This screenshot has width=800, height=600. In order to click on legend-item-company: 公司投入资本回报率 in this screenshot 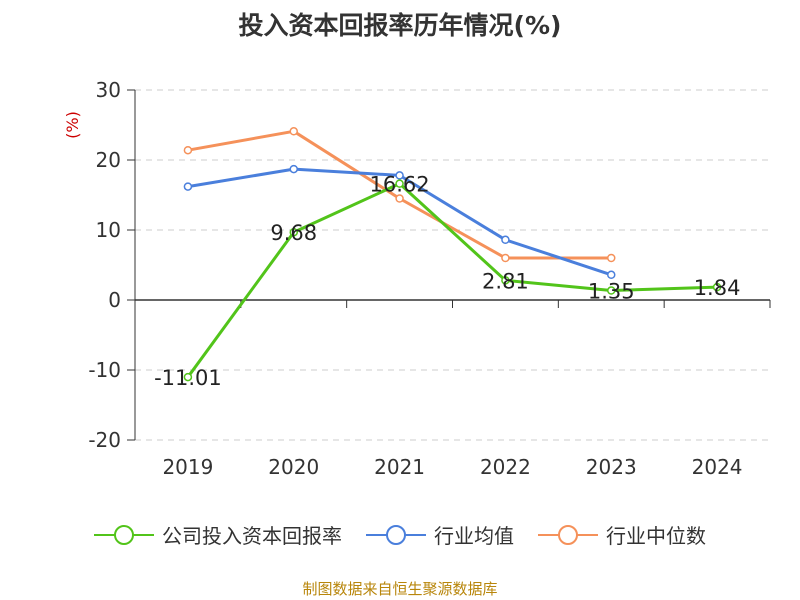, I will do `click(218, 534)`.